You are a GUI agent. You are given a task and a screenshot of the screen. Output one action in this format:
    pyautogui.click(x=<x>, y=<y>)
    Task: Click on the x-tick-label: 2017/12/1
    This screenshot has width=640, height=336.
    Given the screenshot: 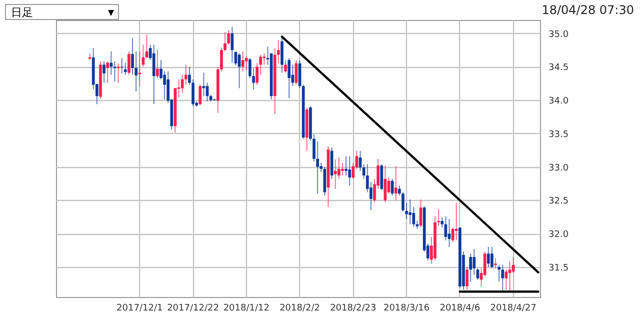 What is the action you would take?
    pyautogui.click(x=139, y=309)
    